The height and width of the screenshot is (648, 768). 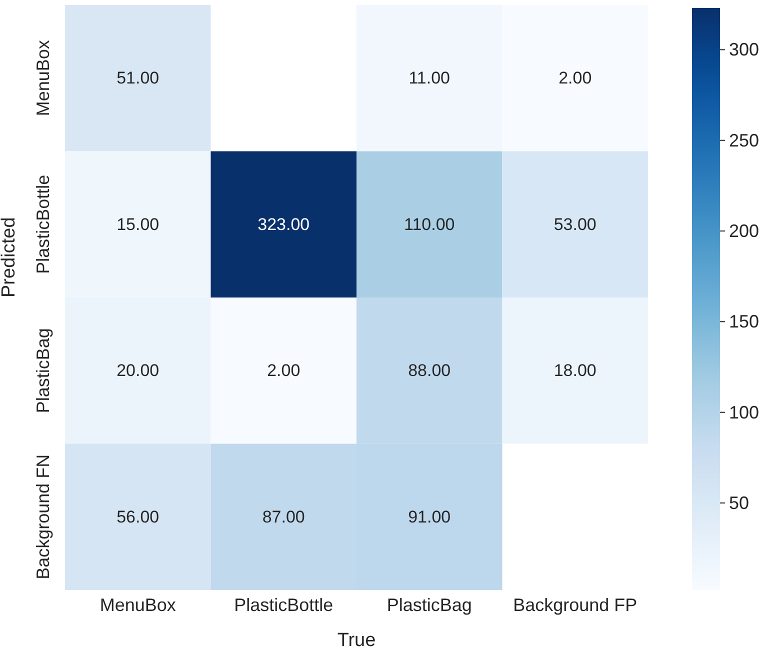 I want to click on data-label: 18.00, so click(x=575, y=370).